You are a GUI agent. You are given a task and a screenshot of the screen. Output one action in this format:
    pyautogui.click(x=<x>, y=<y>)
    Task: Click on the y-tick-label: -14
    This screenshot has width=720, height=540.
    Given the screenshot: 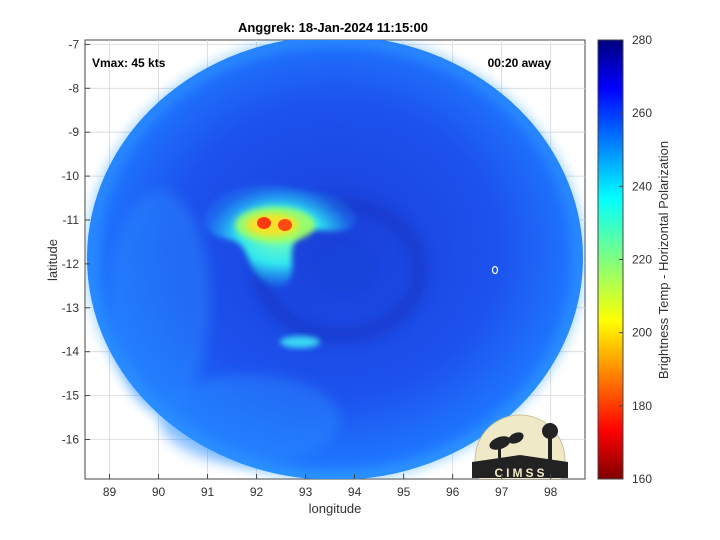 What is the action you would take?
    pyautogui.click(x=71, y=352)
    